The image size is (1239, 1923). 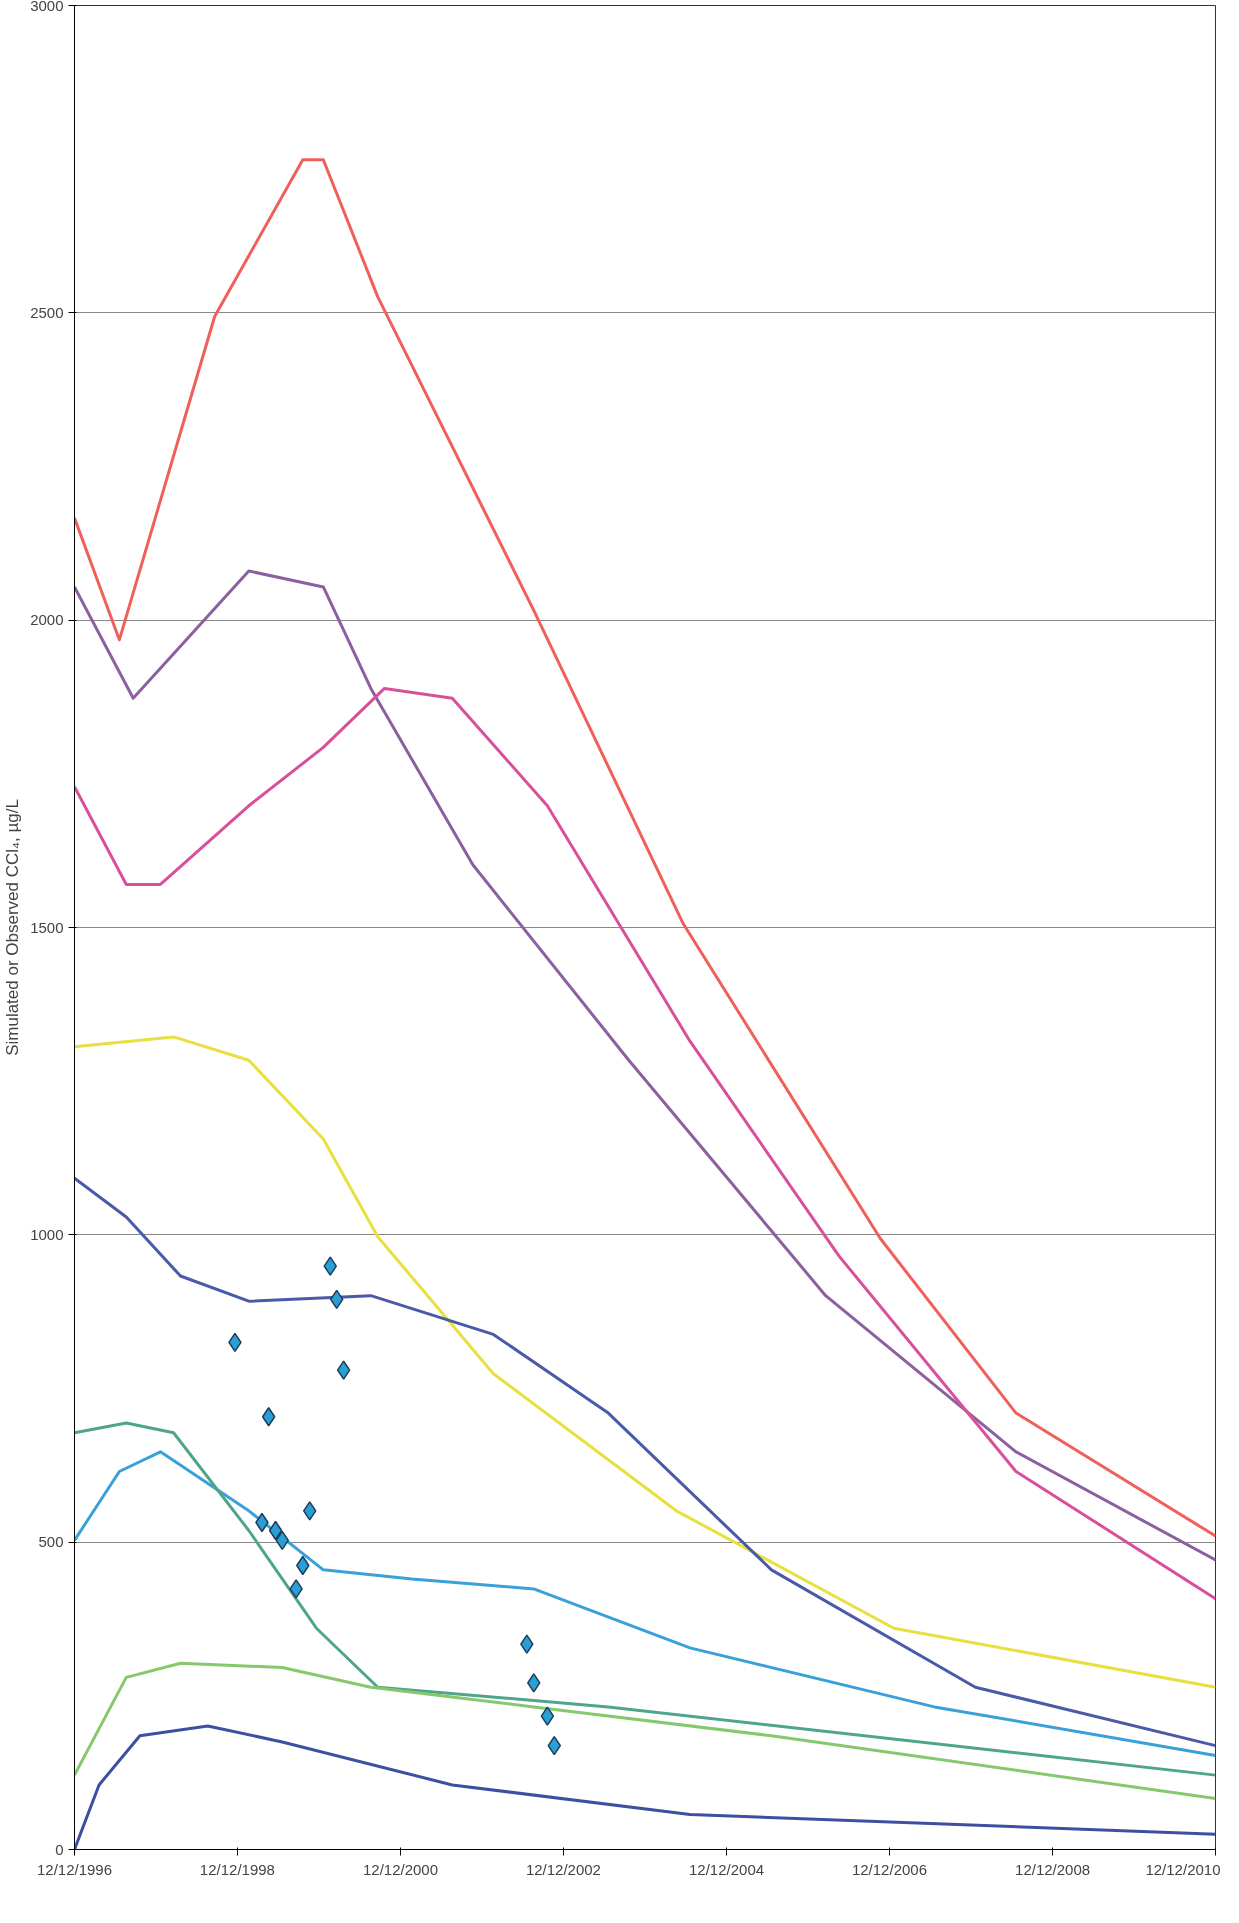 What do you see at coordinates (727, 1869) in the screenshot?
I see `x-tick-label: 12/12/2004` at bounding box center [727, 1869].